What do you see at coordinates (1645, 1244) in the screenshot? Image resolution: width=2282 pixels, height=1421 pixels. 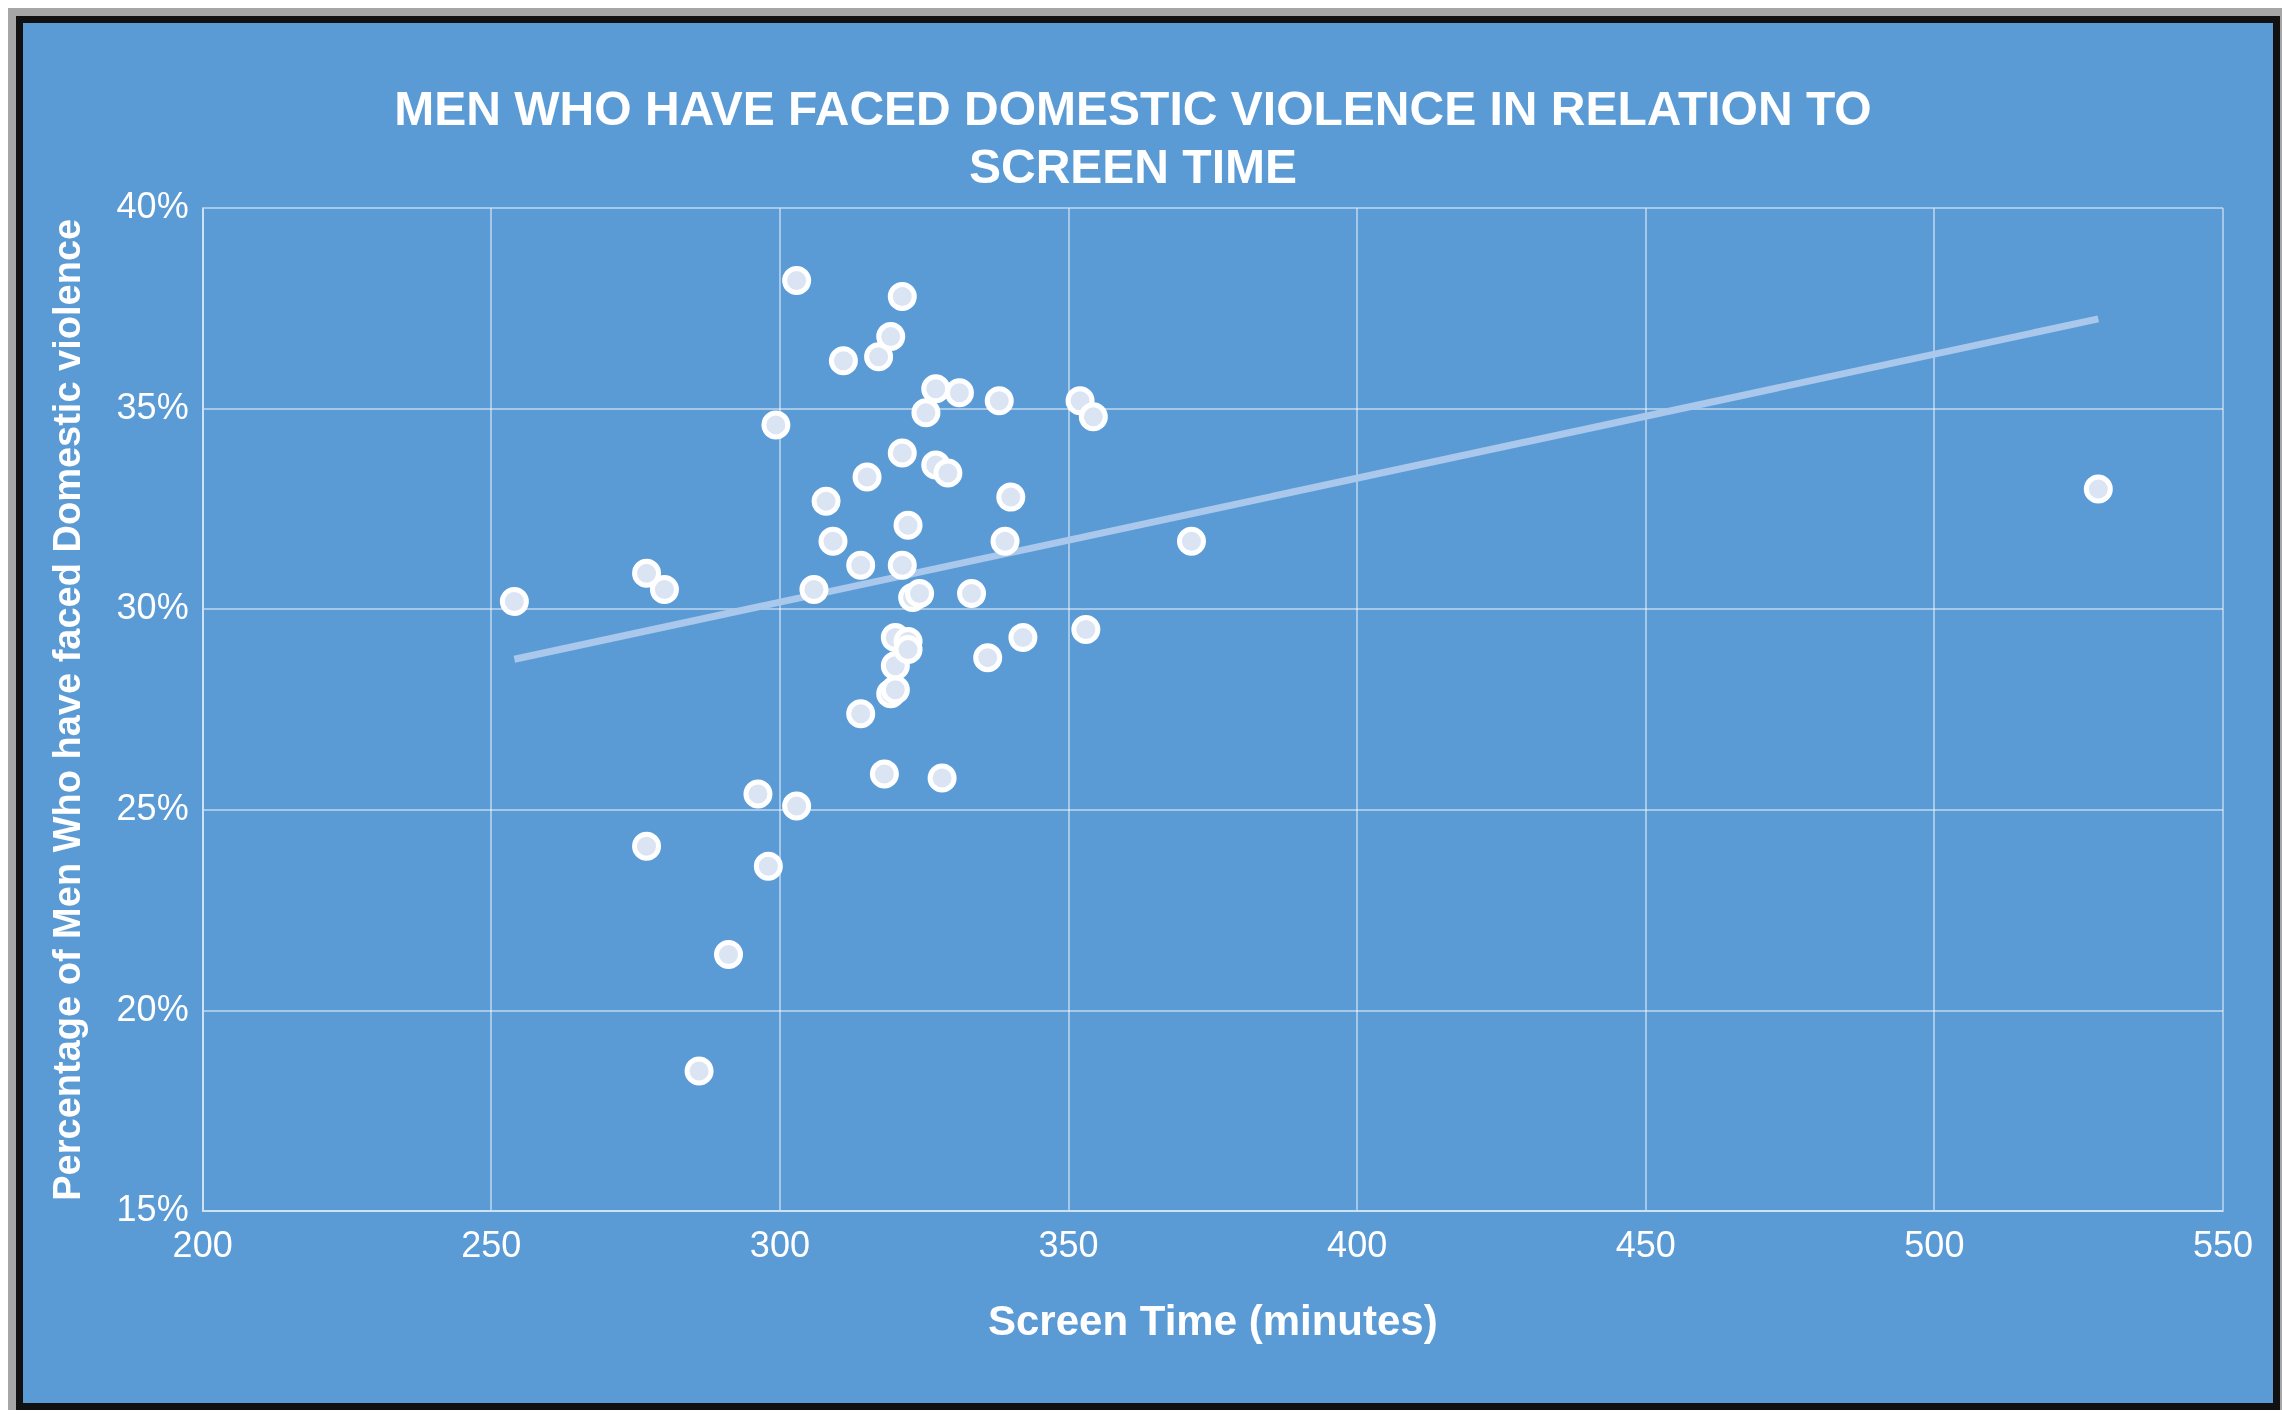 I see `x-tick-label: 450` at bounding box center [1645, 1244].